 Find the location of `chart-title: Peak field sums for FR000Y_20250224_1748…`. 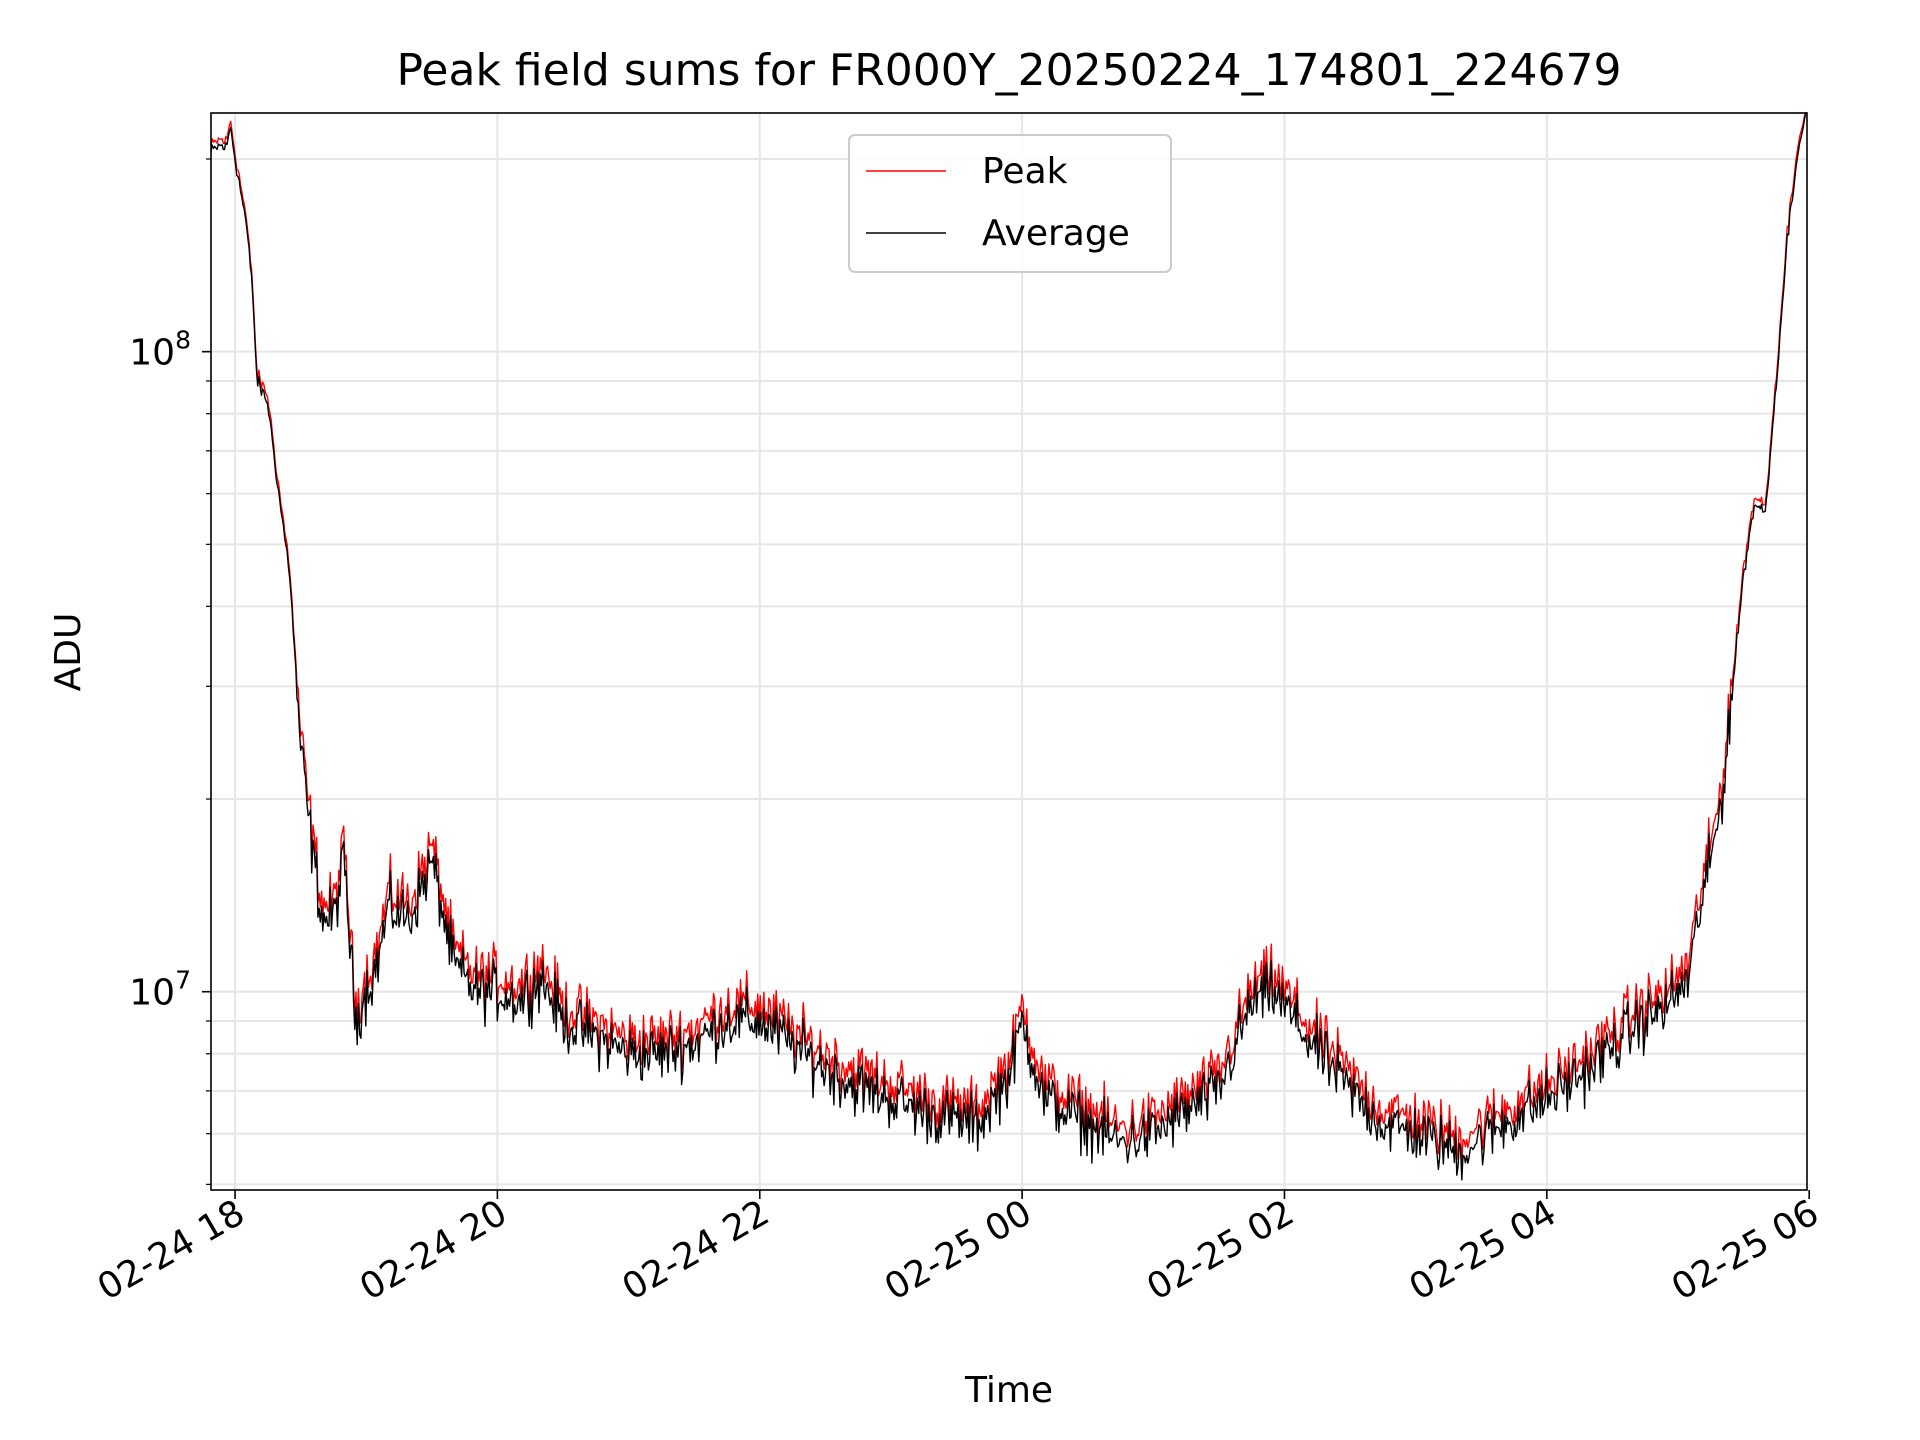

chart-title: Peak field sums for FR000Y_20250224_1748… is located at coordinates (1008, 70).